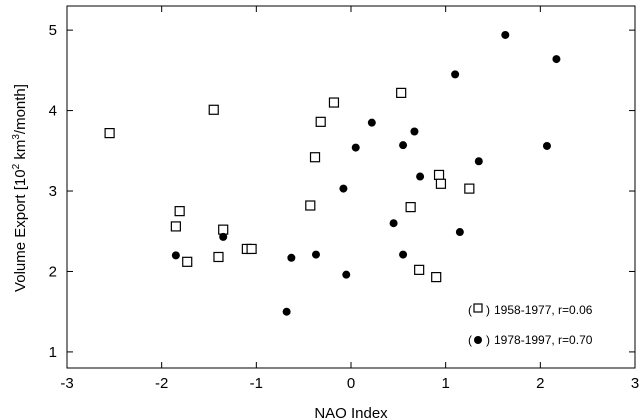 The image size is (640, 420). I want to click on x-tick-label: -2, so click(161, 383).